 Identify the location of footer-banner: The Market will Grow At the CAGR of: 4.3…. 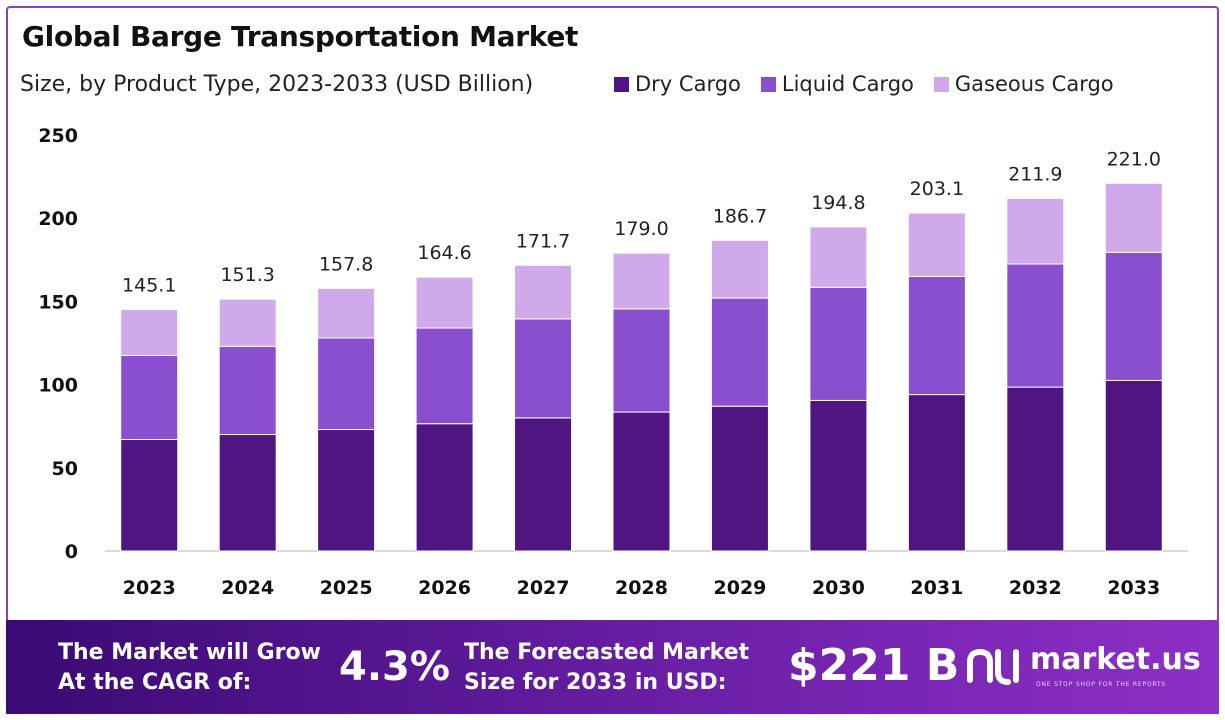
(612, 667).